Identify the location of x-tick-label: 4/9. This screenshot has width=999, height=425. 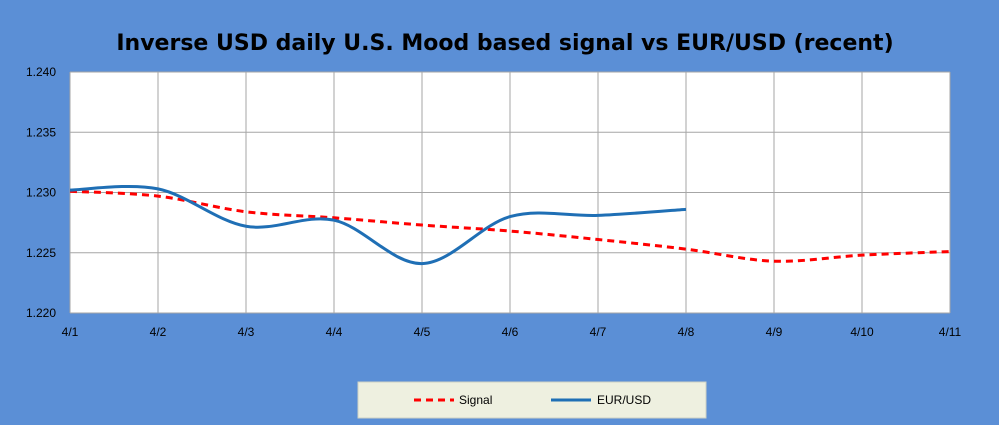
(774, 332).